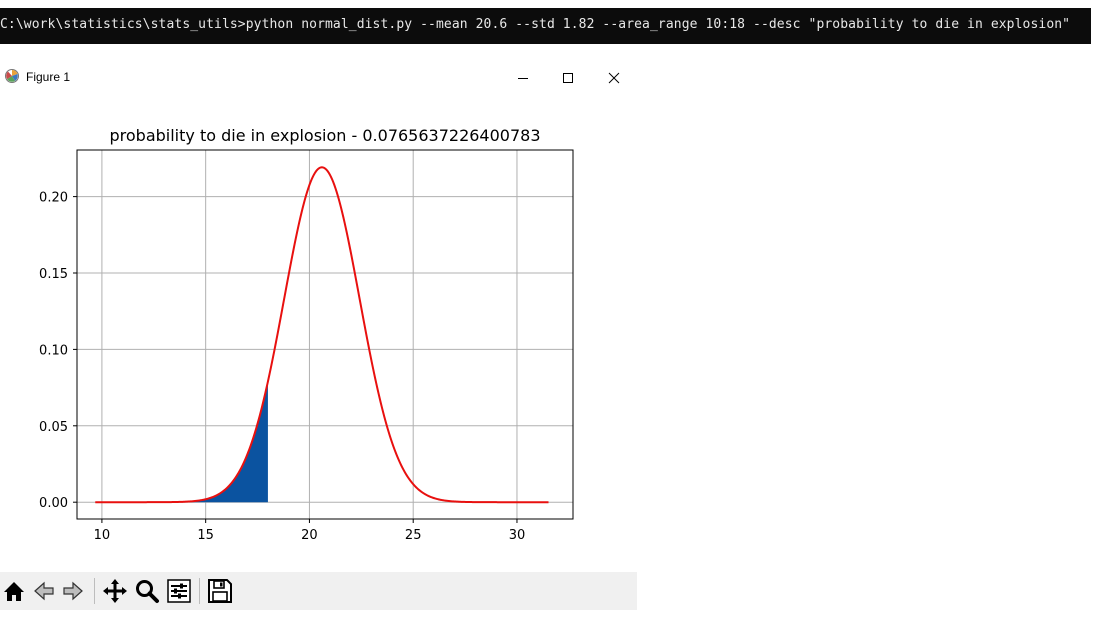 The width and height of the screenshot is (1094, 618). I want to click on zoom-button, so click(147, 591).